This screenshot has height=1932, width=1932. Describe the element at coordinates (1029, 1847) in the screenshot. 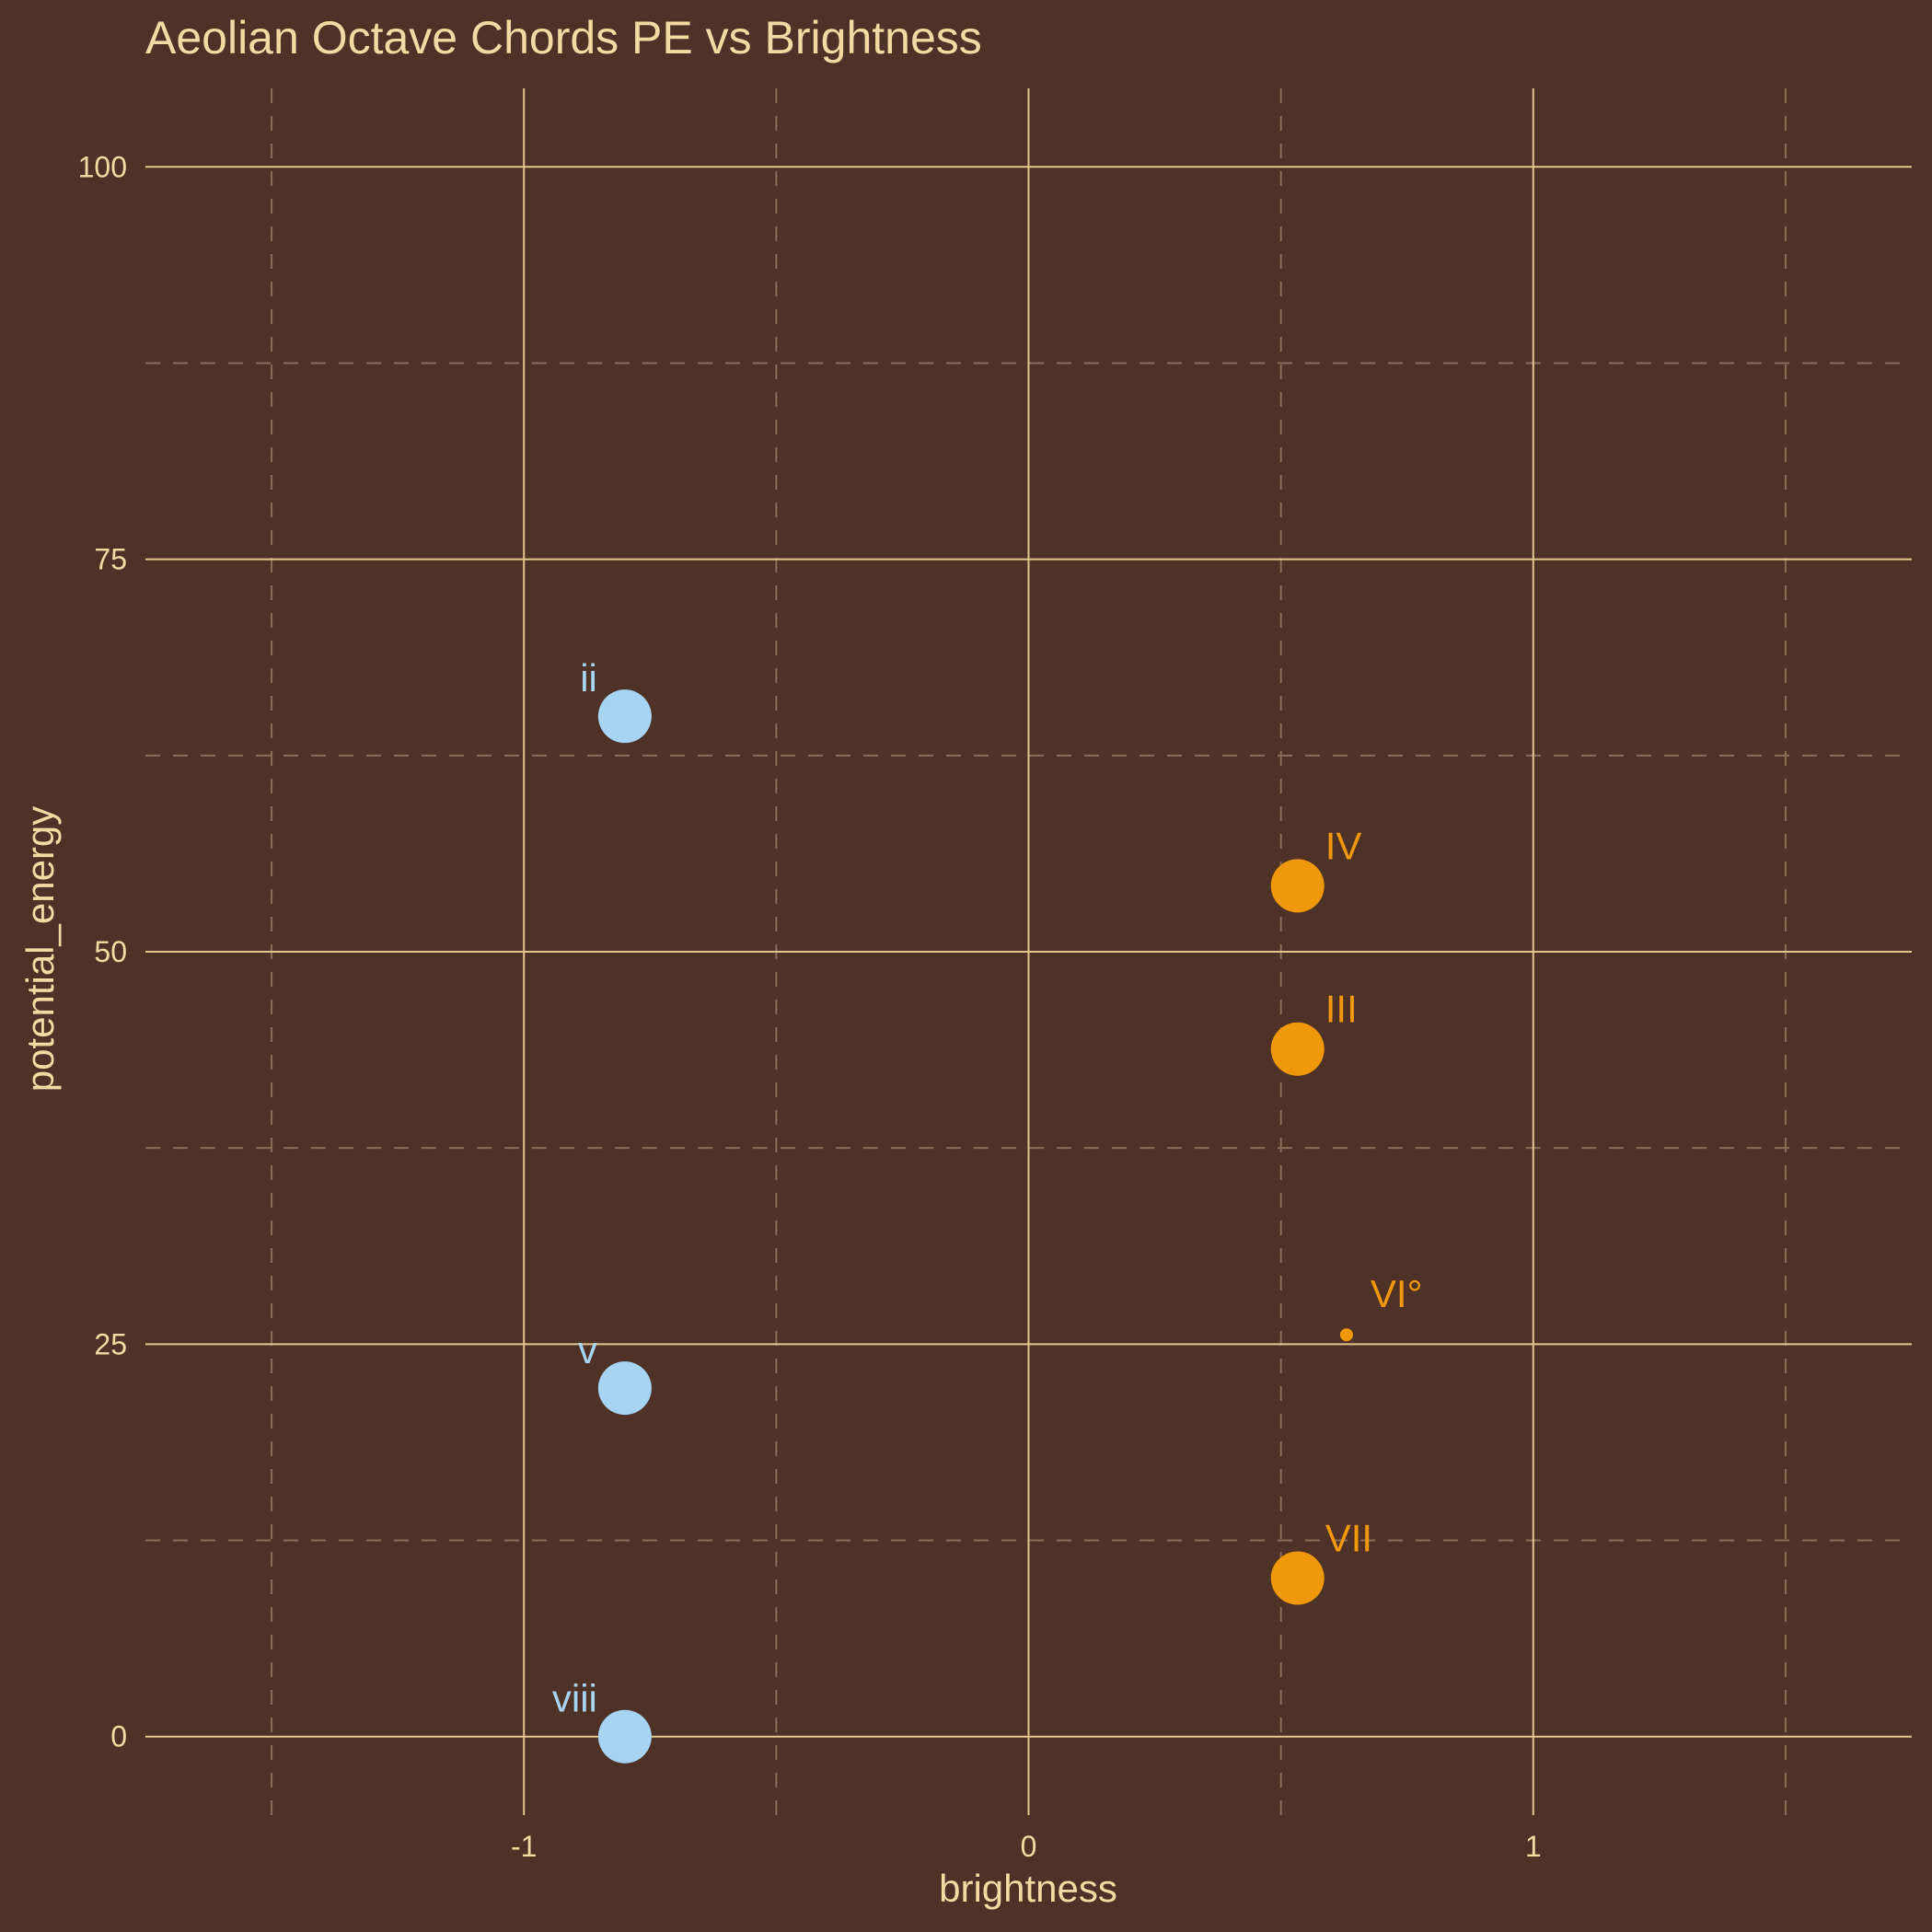

I see `x-tick-label: 0` at that location.